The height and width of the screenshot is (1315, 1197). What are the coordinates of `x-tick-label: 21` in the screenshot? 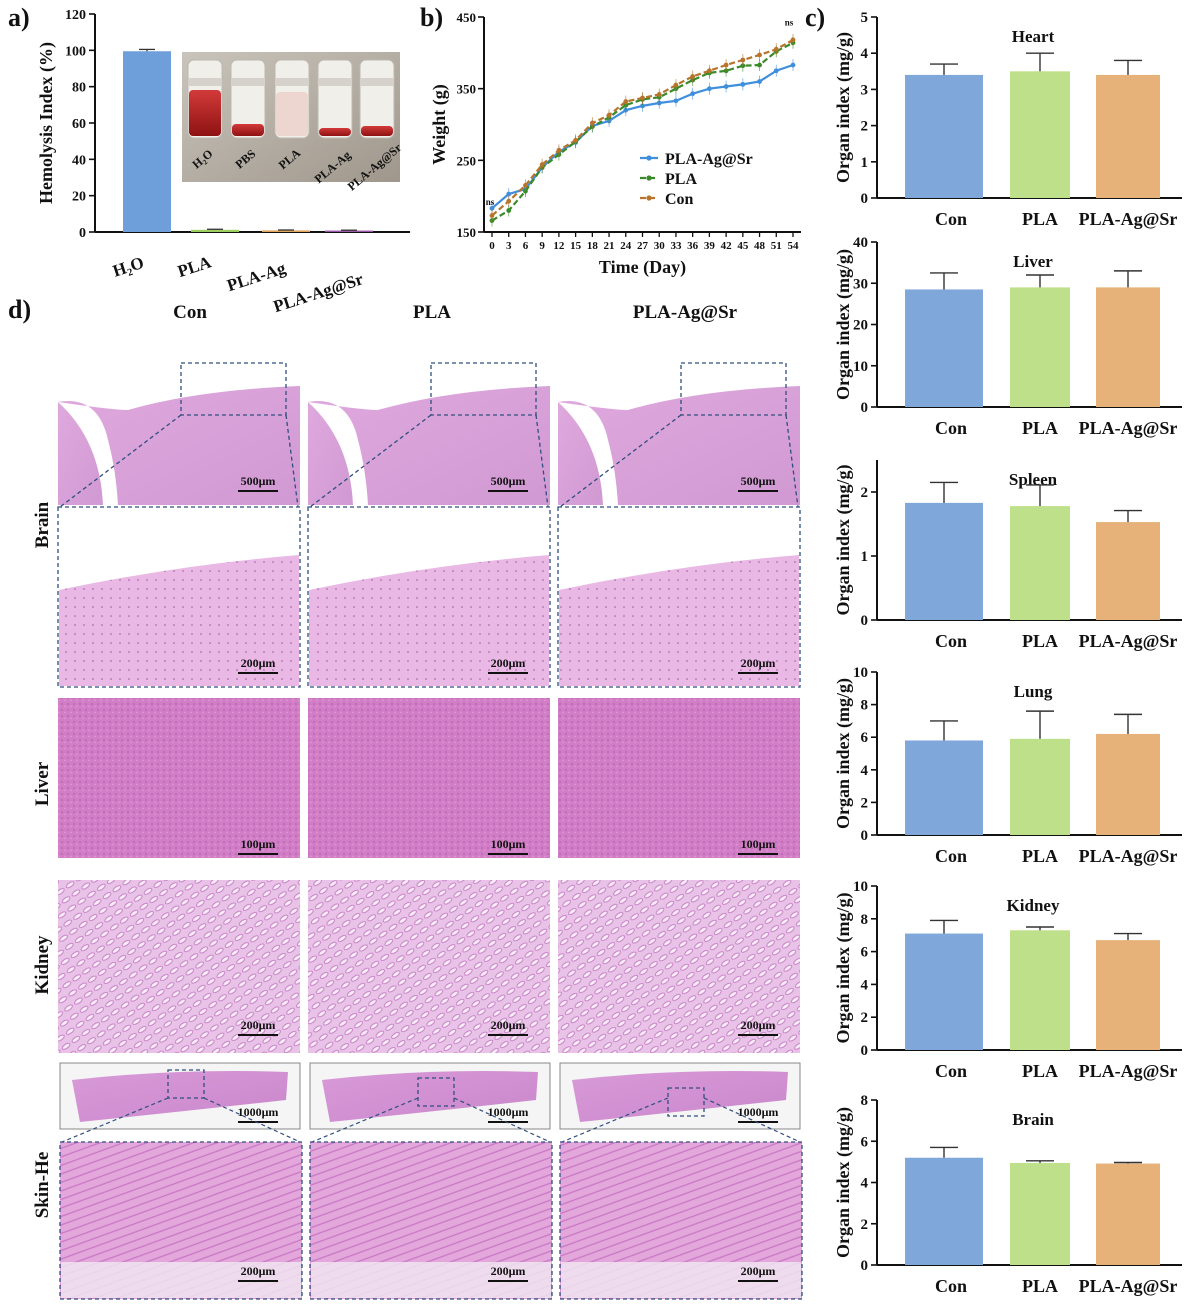 It's located at (609, 246).